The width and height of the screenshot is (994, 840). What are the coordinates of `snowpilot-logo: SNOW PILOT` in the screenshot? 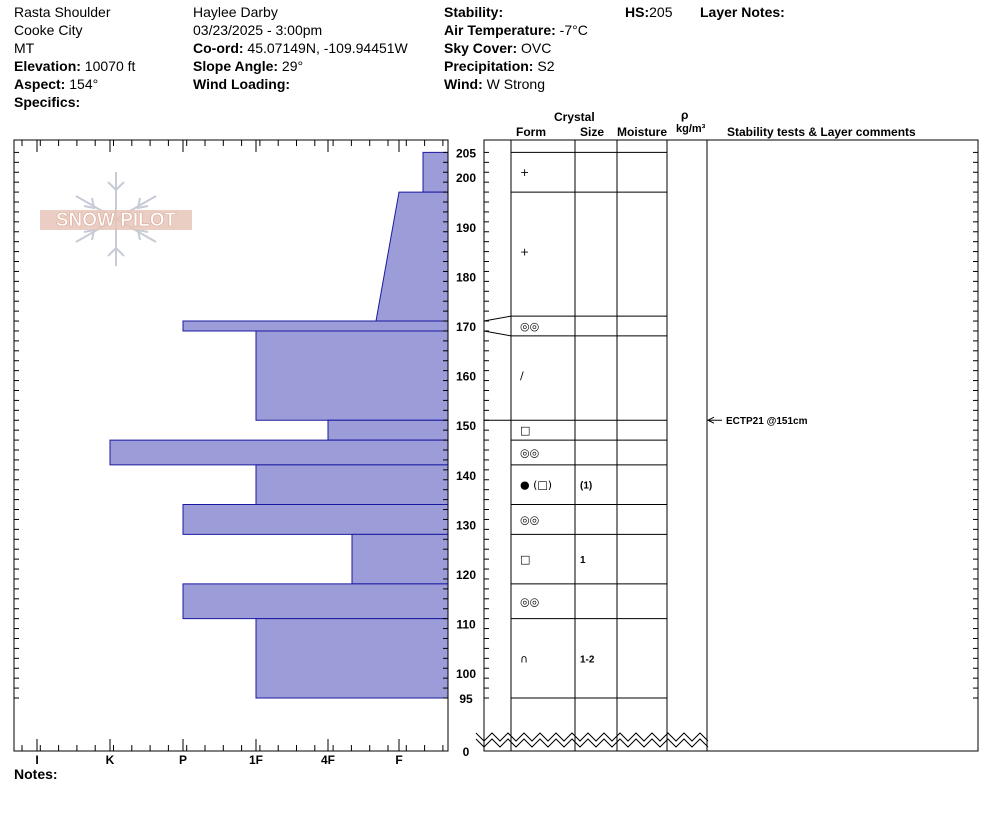 It's located at (116, 219).